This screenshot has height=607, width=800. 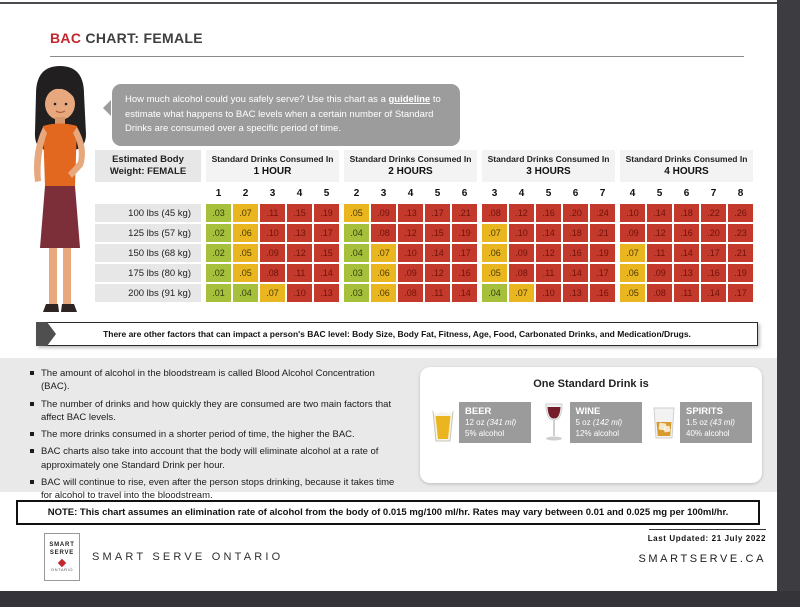 I want to click on drink-name: SPIRITS, so click(x=704, y=411).